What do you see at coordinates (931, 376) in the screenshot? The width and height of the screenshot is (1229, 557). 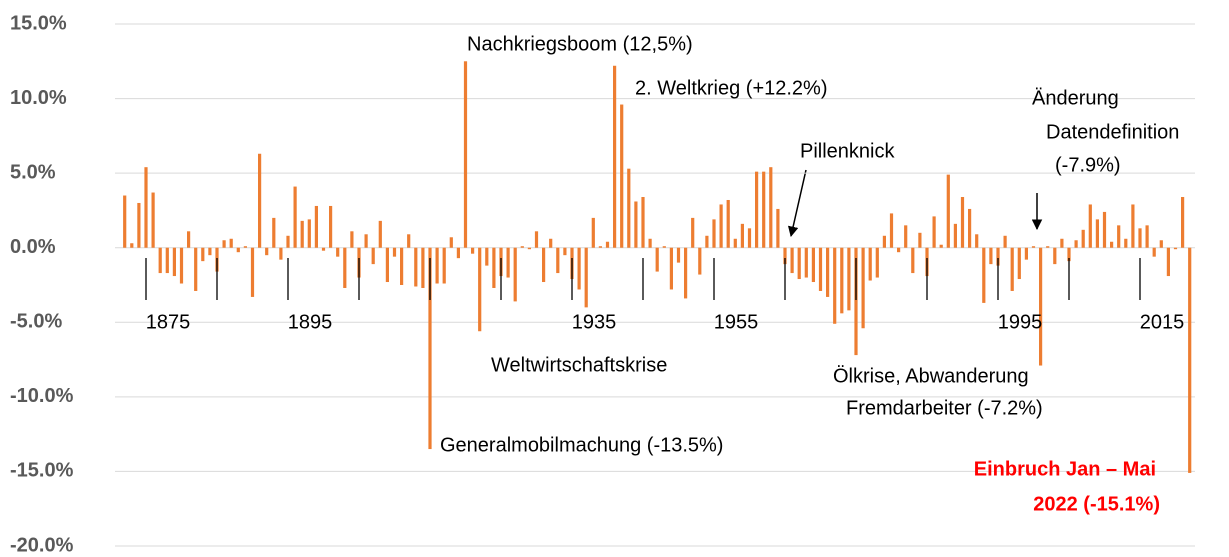 I see `annotation: Ölkrise, Abwanderung` at bounding box center [931, 376].